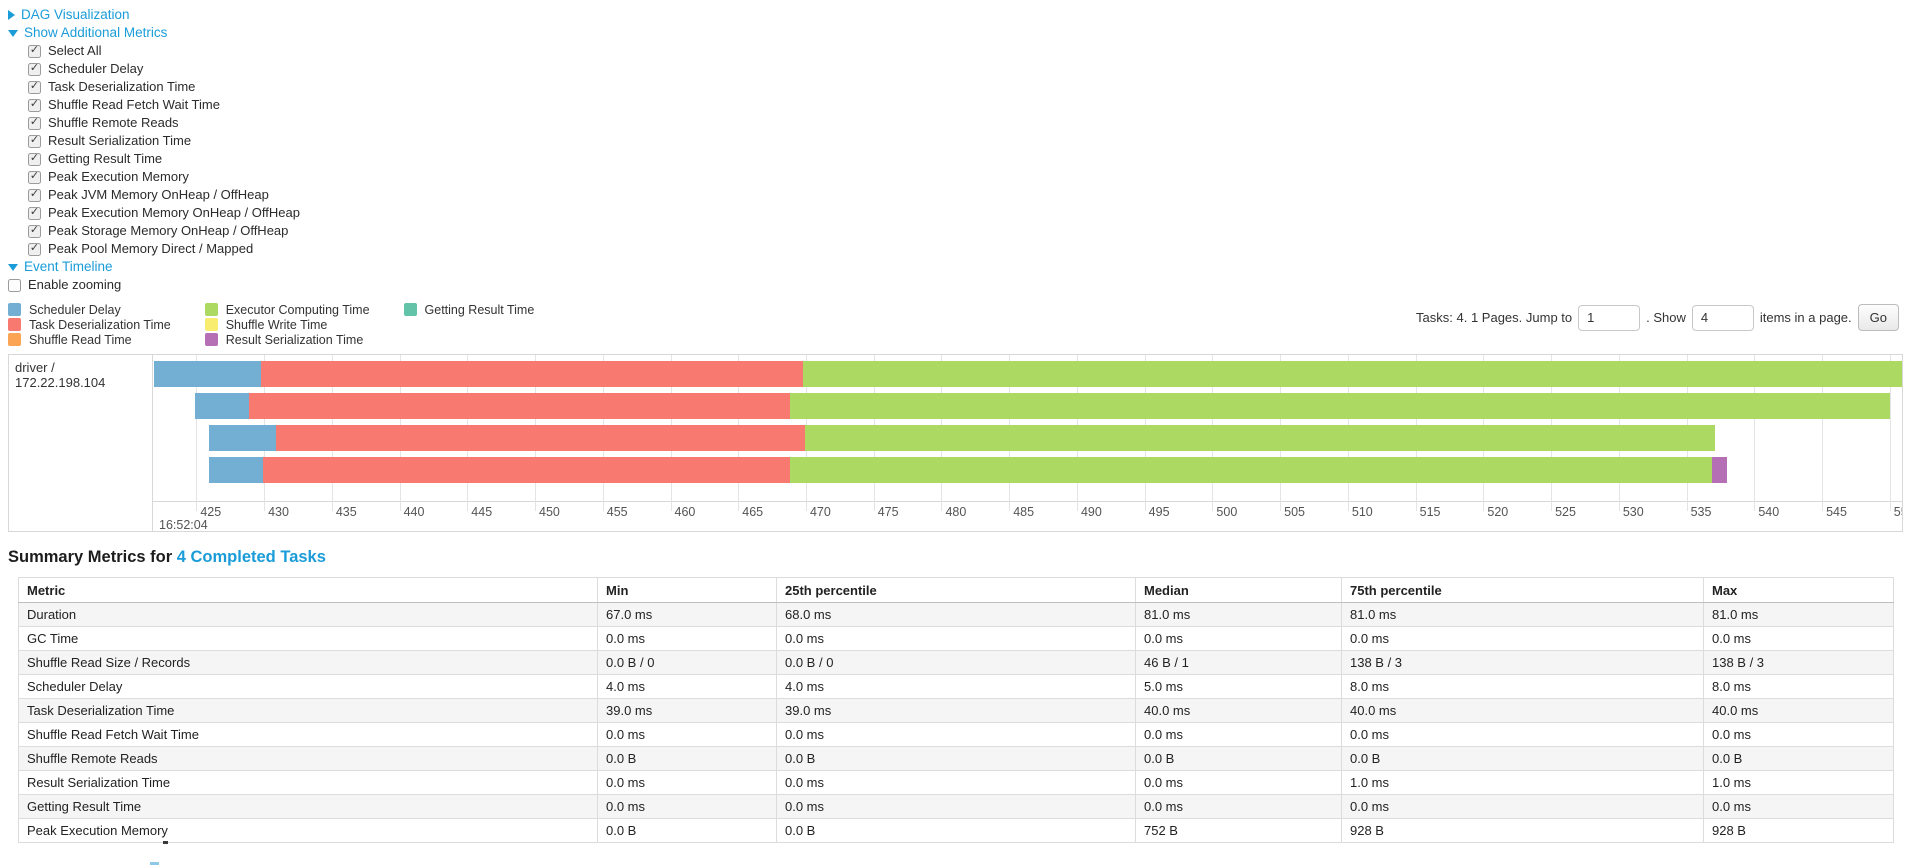  Describe the element at coordinates (251, 557) in the screenshot. I see `completed-tasks-link: 4 Completed Tasks` at that location.